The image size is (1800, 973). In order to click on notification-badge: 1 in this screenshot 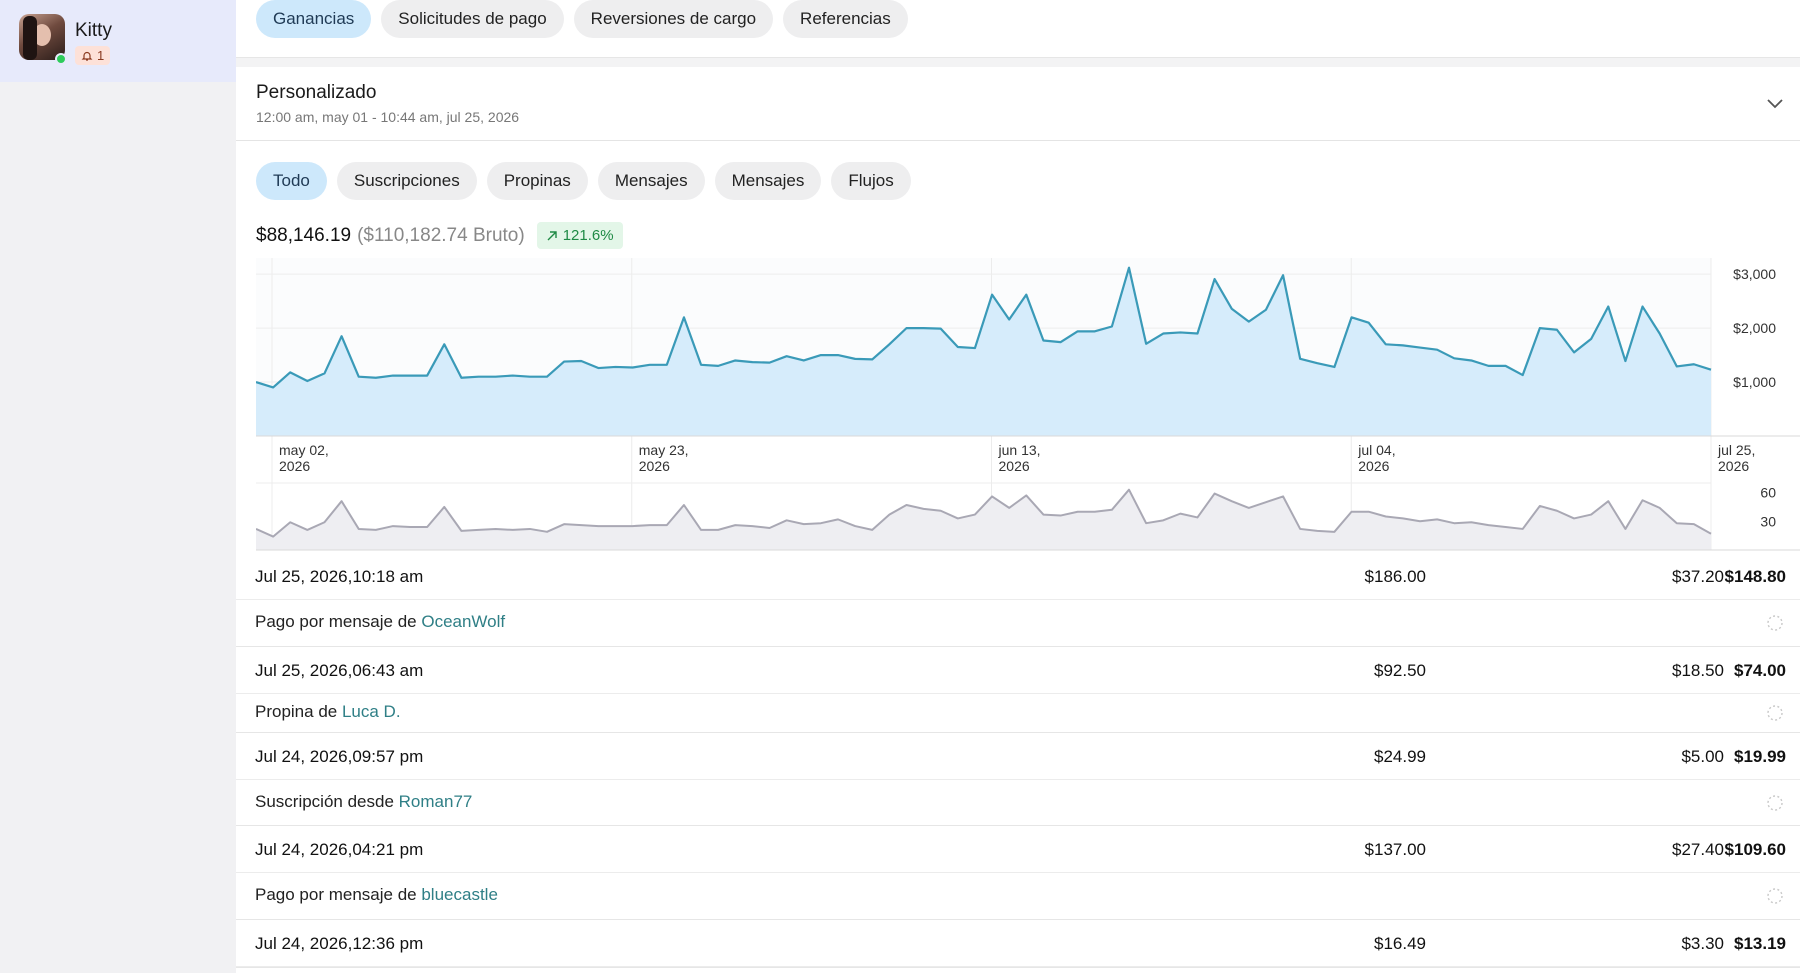, I will do `click(93, 55)`.